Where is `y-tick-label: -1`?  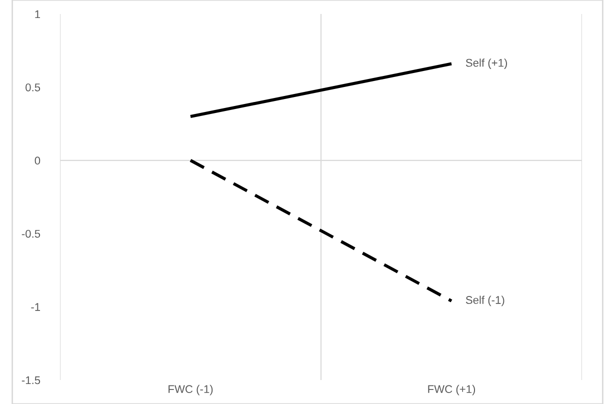
y-tick-label: -1 is located at coordinates (35, 307).